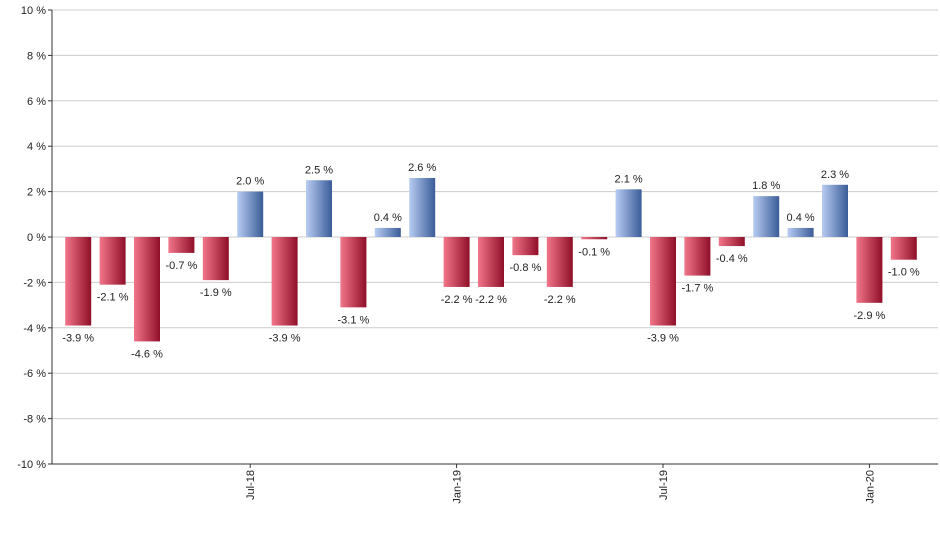  Describe the element at coordinates (870, 487) in the screenshot. I see `x-tick-label: Jan-20` at that location.